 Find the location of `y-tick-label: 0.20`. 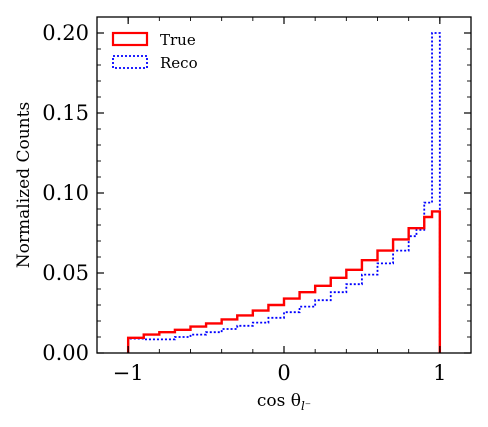

y-tick-label: 0.20 is located at coordinates (65, 33).